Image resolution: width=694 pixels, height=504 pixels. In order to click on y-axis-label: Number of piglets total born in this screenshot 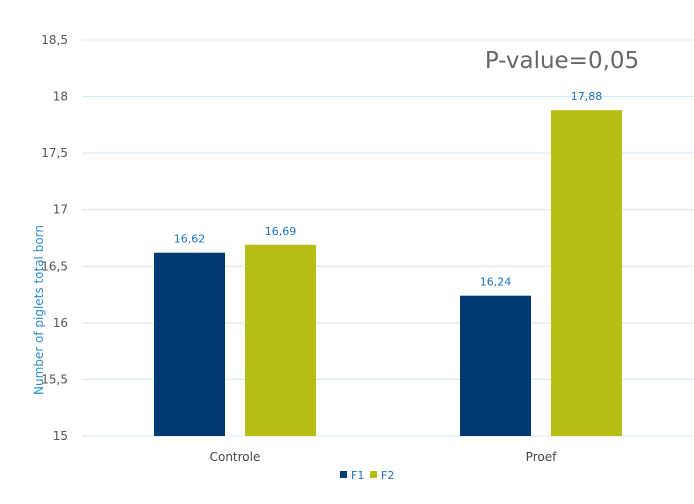, I will do `click(39, 310)`.